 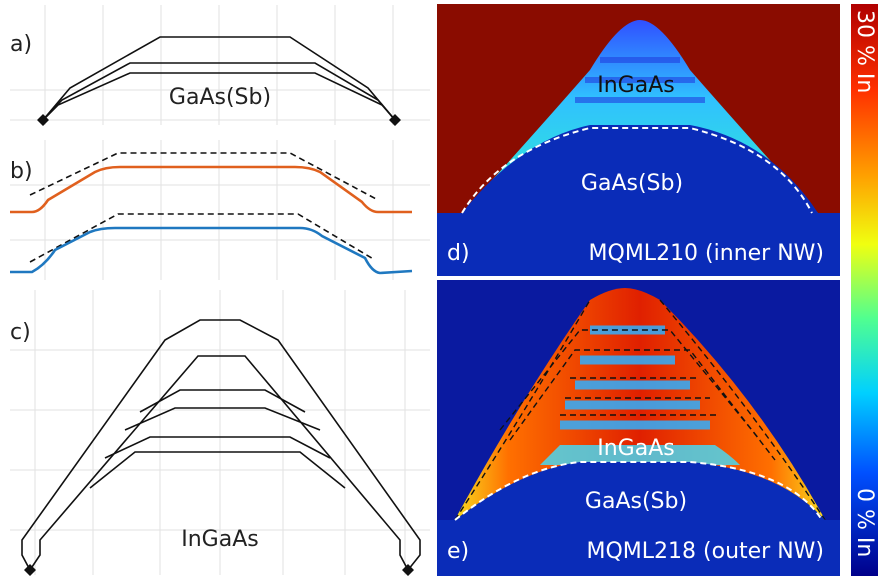 What do you see at coordinates (219, 539) in the screenshot?
I see `material-label: InGaAs` at bounding box center [219, 539].